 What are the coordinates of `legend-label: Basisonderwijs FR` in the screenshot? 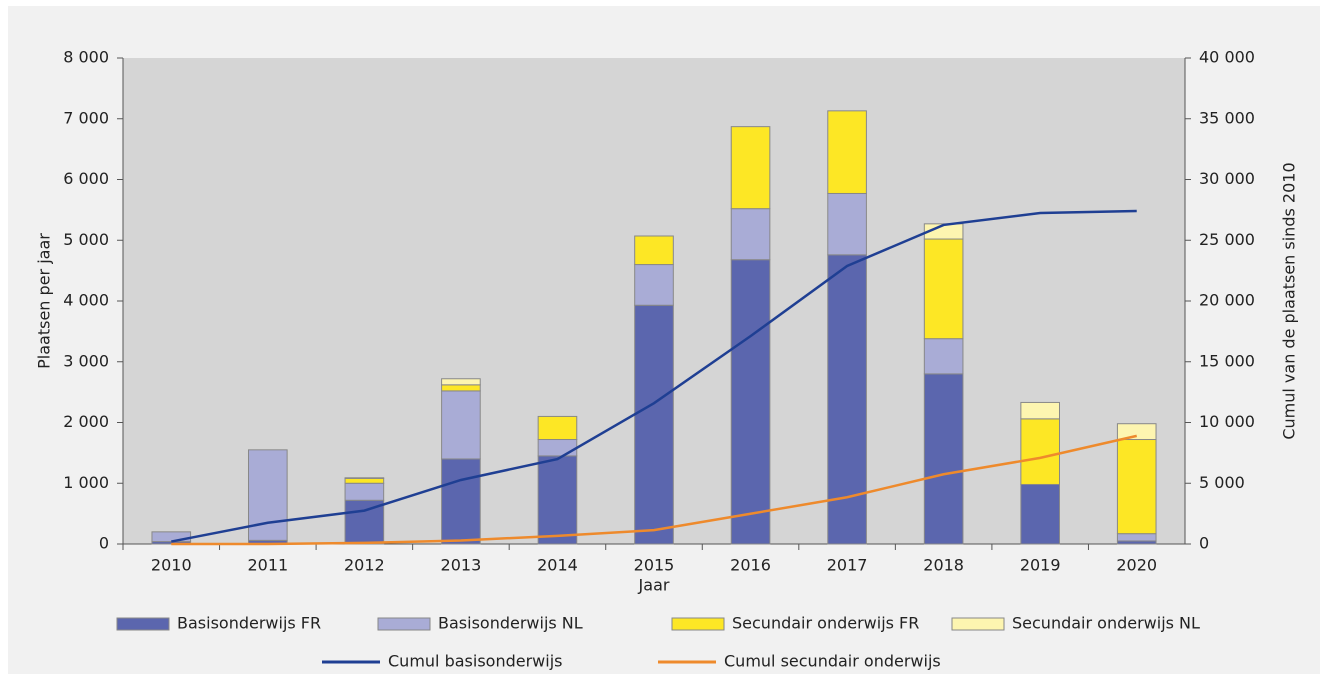 It's located at (249, 623).